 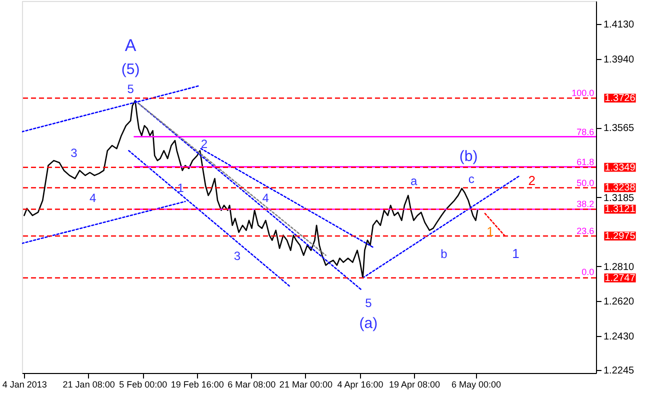 What do you see at coordinates (619, 60) in the screenshot?
I see `y-tick-label: 1.3940` at bounding box center [619, 60].